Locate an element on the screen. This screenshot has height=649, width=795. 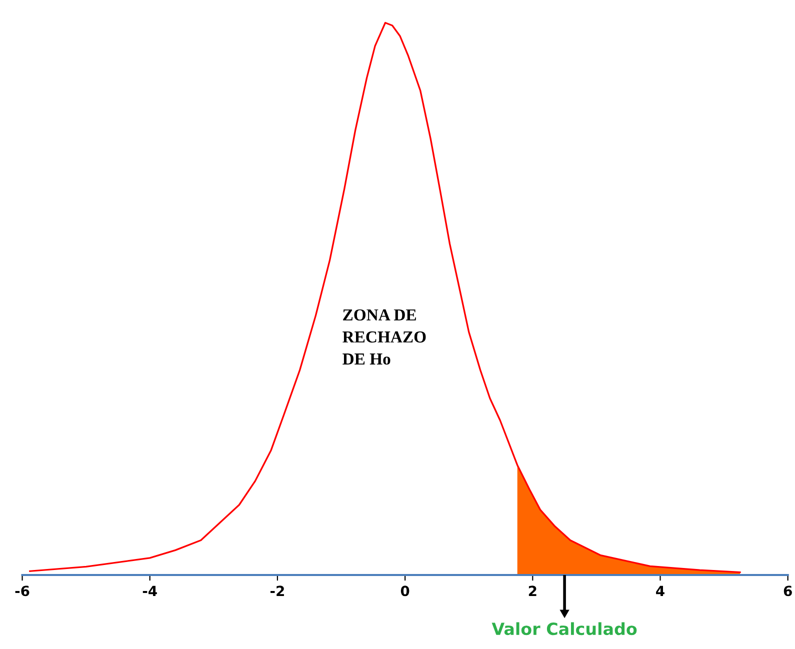
x-tick-label: 6 is located at coordinates (788, 591).